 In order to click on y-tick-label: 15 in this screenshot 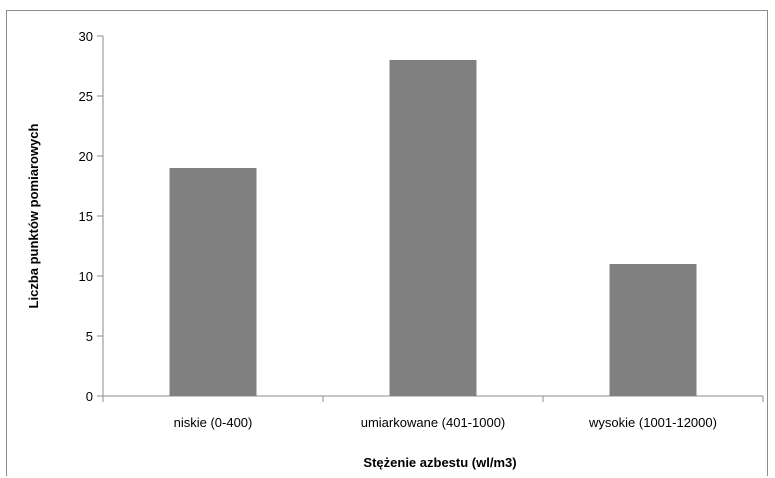, I will do `click(86, 216)`.